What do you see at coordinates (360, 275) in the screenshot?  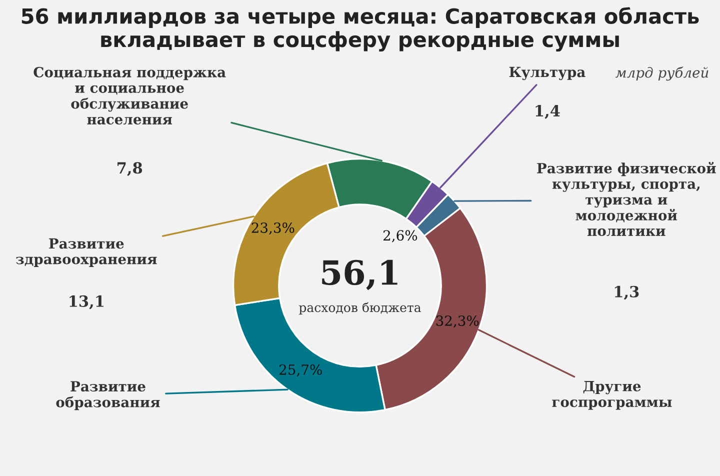 I see `text: 56,1` at bounding box center [360, 275].